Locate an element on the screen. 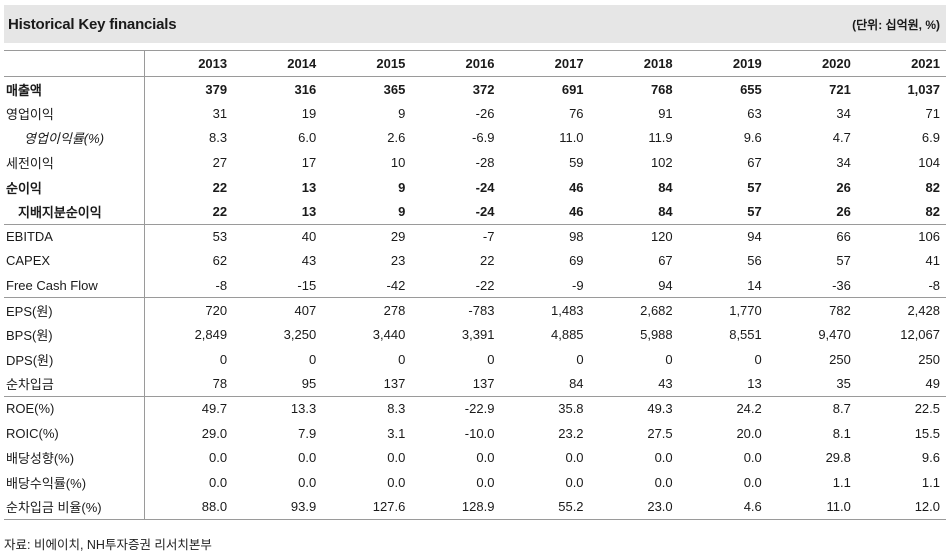 Image resolution: width=952 pixels, height=559 pixels. value-cell: 3,250 is located at coordinates (300, 335).